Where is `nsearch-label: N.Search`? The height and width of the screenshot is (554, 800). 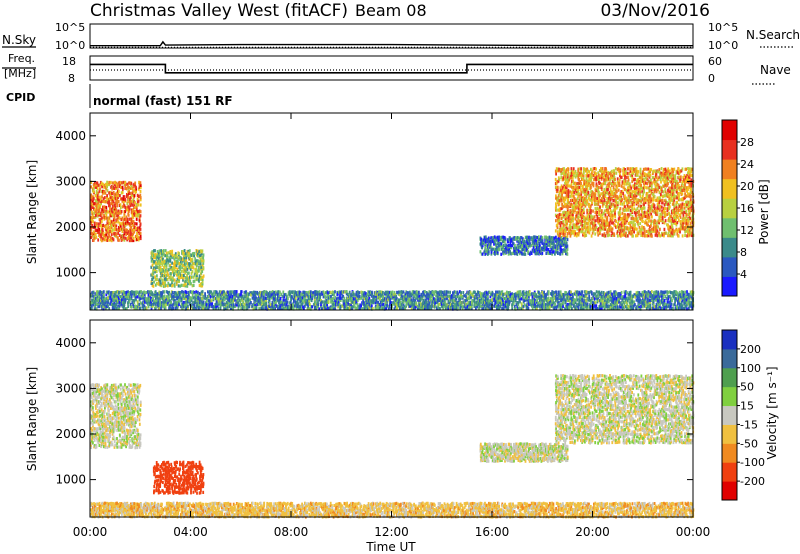 nsearch-label: N.Search is located at coordinates (773, 35).